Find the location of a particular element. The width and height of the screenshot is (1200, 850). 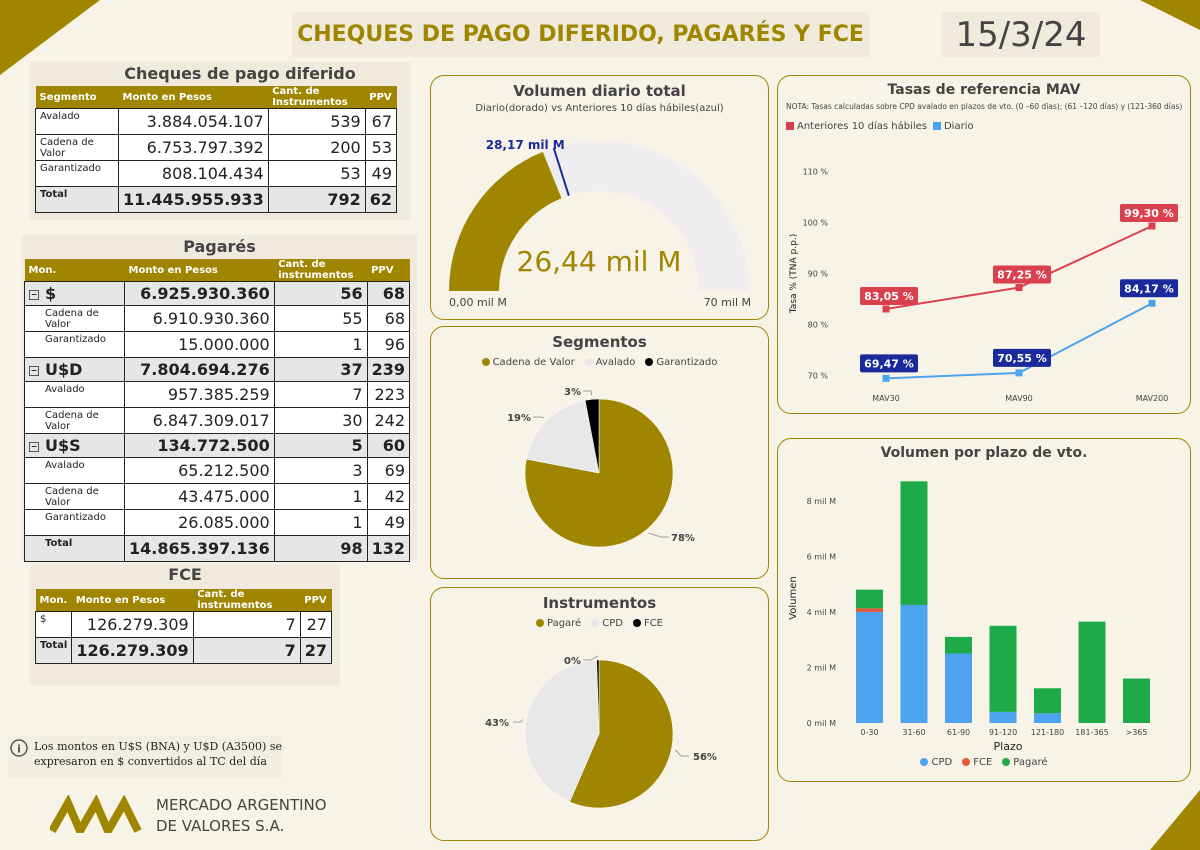

mav-logo-icon is located at coordinates (96, 814).